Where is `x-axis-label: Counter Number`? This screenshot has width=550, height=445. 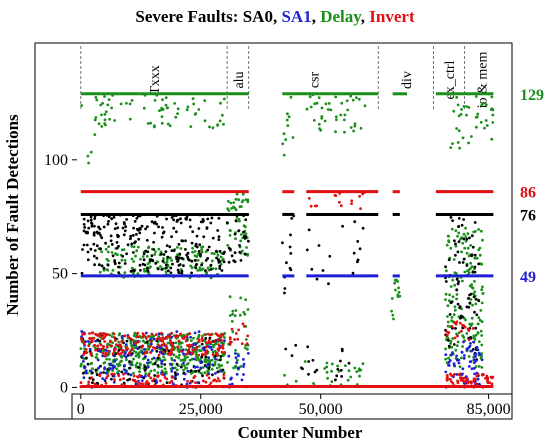
x-axis-label: Counter Number is located at coordinates (300, 432).